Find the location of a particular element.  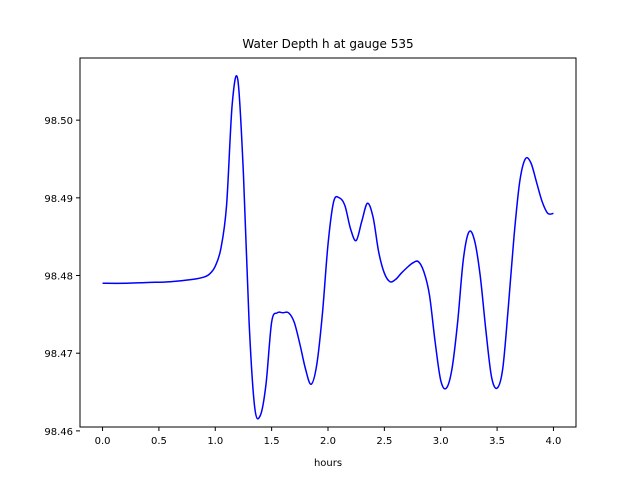

x-tick-label: 0.0 is located at coordinates (103, 441).